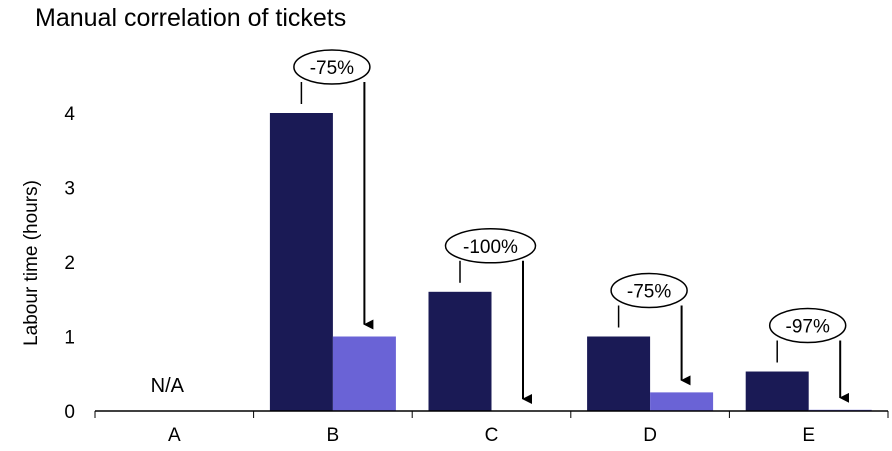 Image resolution: width=892 pixels, height=451 pixels. What do you see at coordinates (69, 263) in the screenshot?
I see `y-tick-label-2: 2` at bounding box center [69, 263].